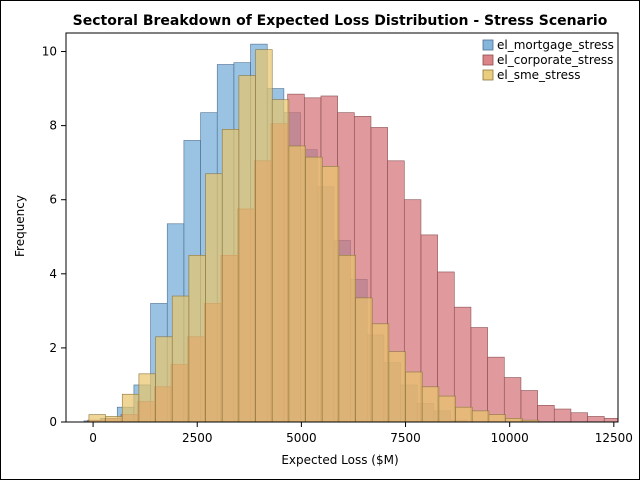 The width and height of the screenshot is (640, 480). Describe the element at coordinates (53, 200) in the screenshot. I see `y-tick-label-3: 6` at that location.